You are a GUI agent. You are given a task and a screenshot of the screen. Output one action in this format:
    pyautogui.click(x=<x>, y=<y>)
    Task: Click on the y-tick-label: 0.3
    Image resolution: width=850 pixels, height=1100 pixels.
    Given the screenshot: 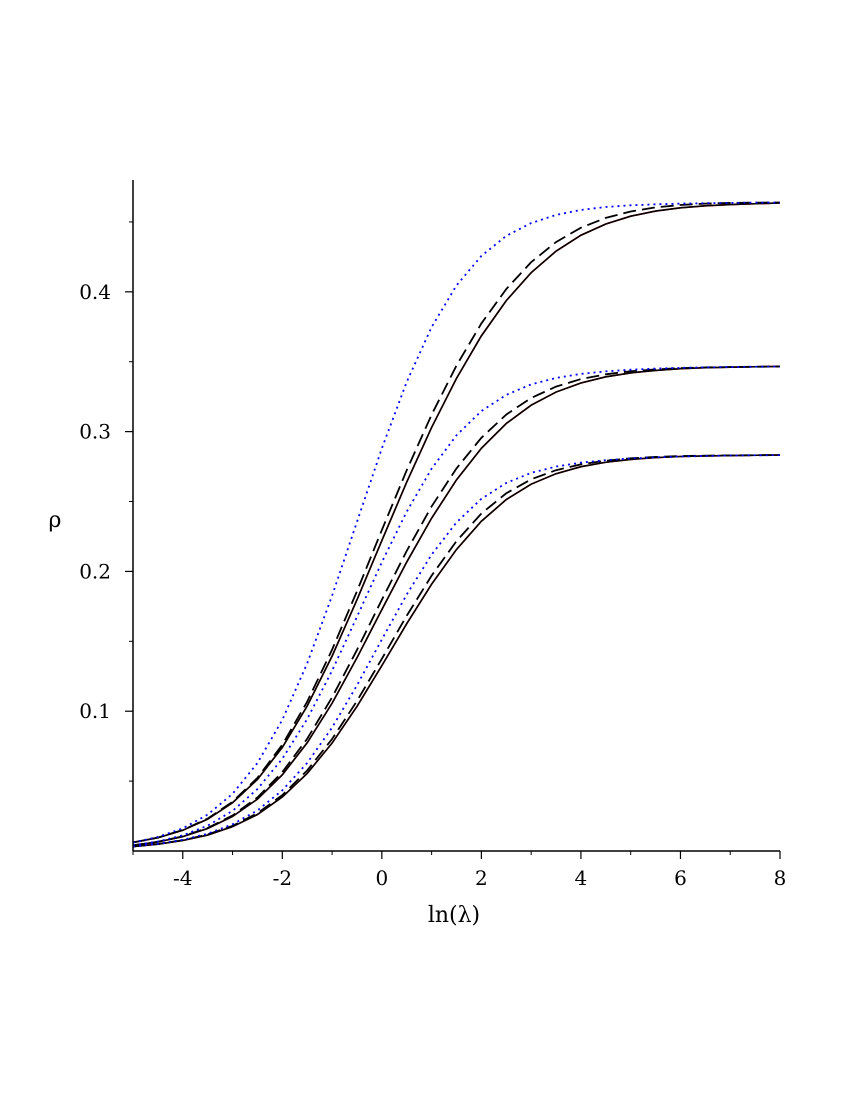 What is the action you would take?
    pyautogui.click(x=95, y=432)
    